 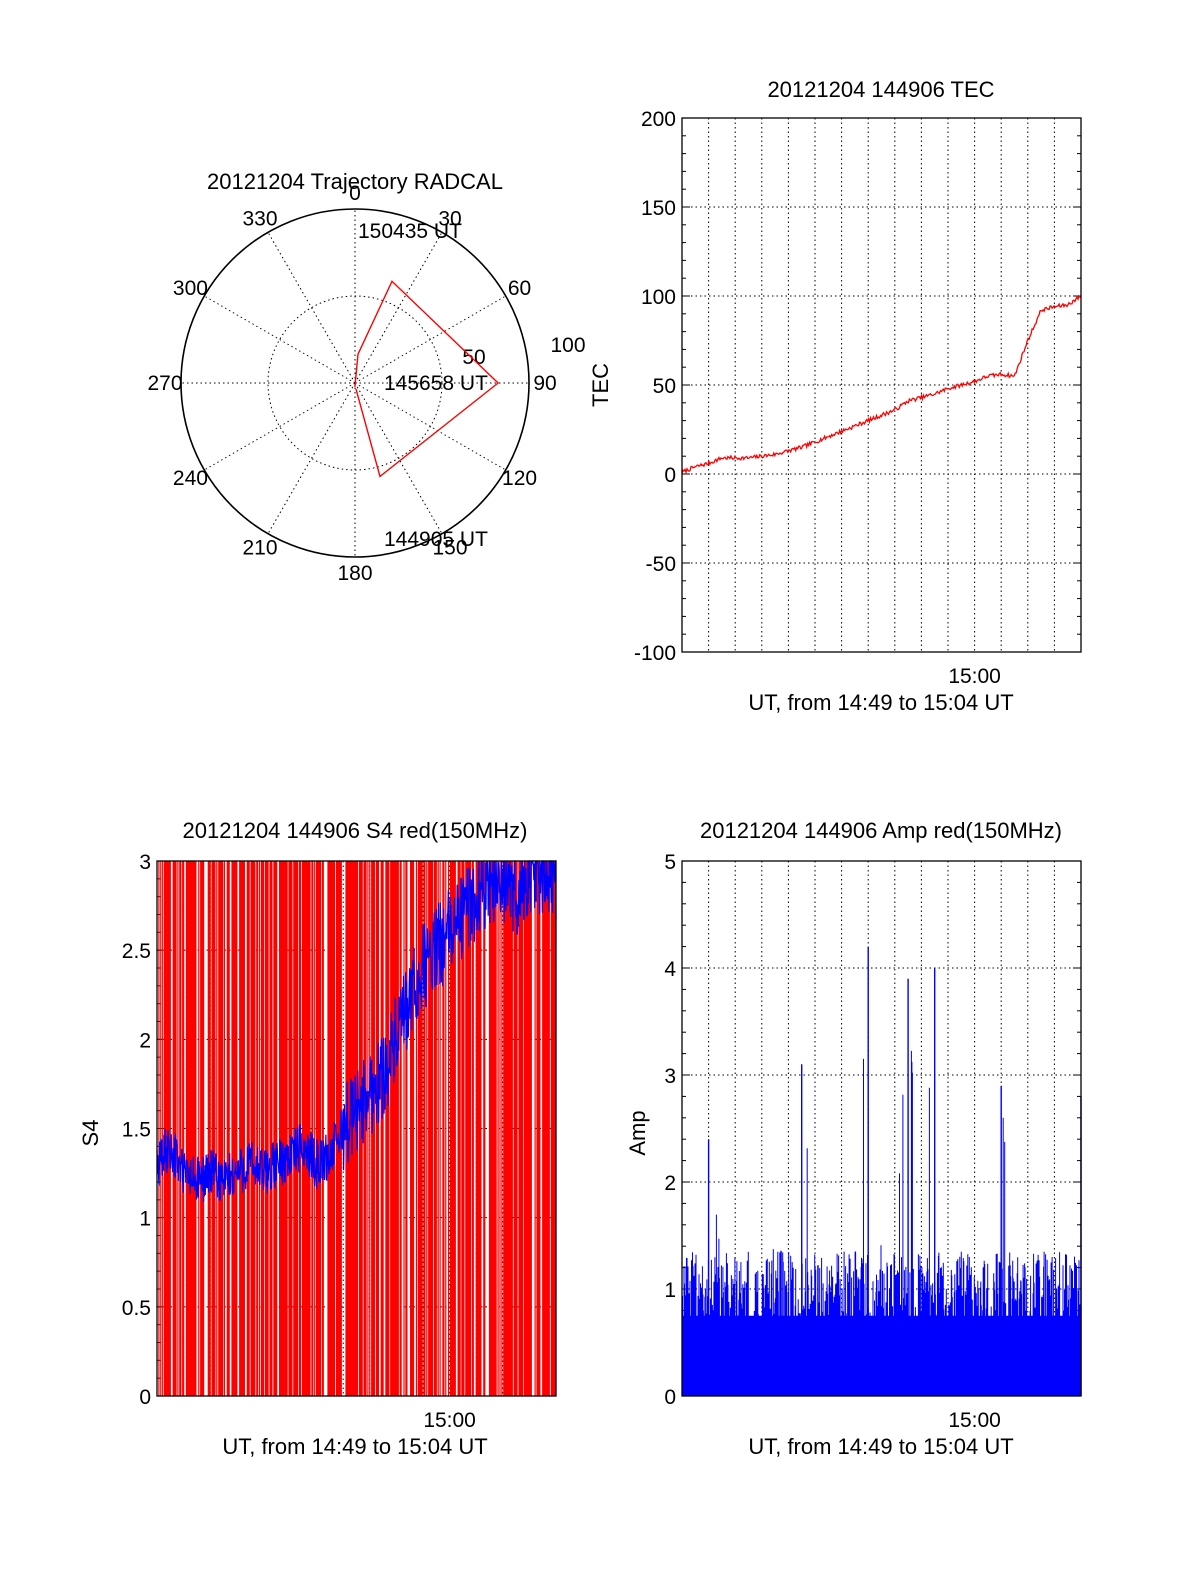 I want to click on s4-frame, so click(x=356, y=1128).